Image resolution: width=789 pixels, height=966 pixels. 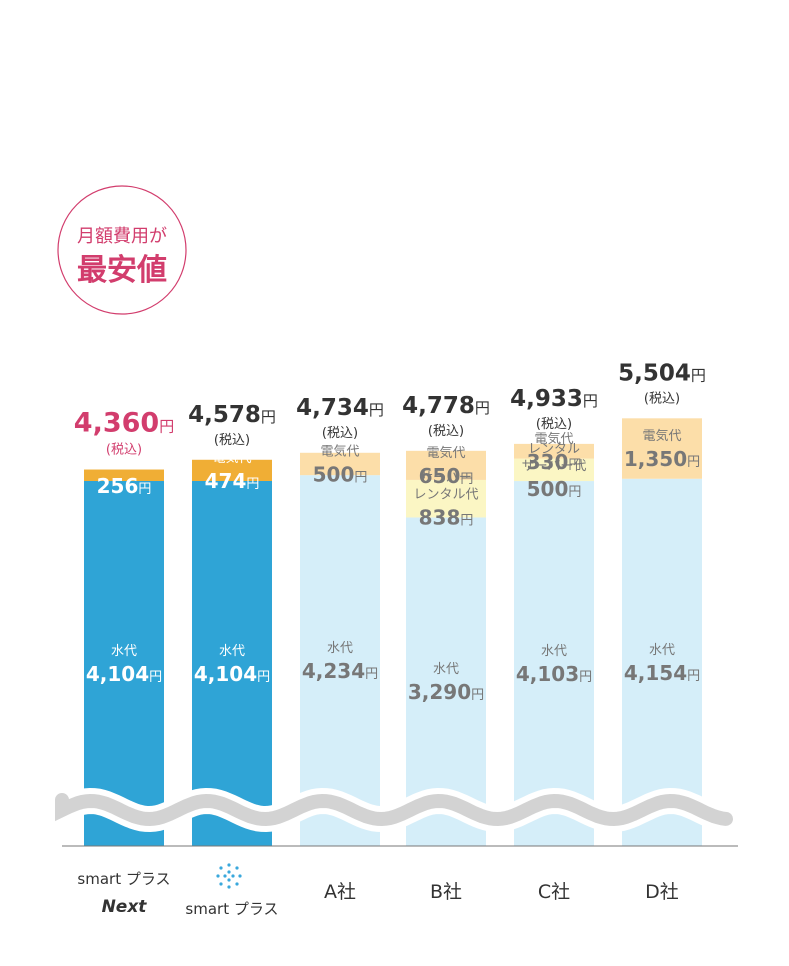 I want to click on smart-plus-logo-icon, so click(x=229, y=876).